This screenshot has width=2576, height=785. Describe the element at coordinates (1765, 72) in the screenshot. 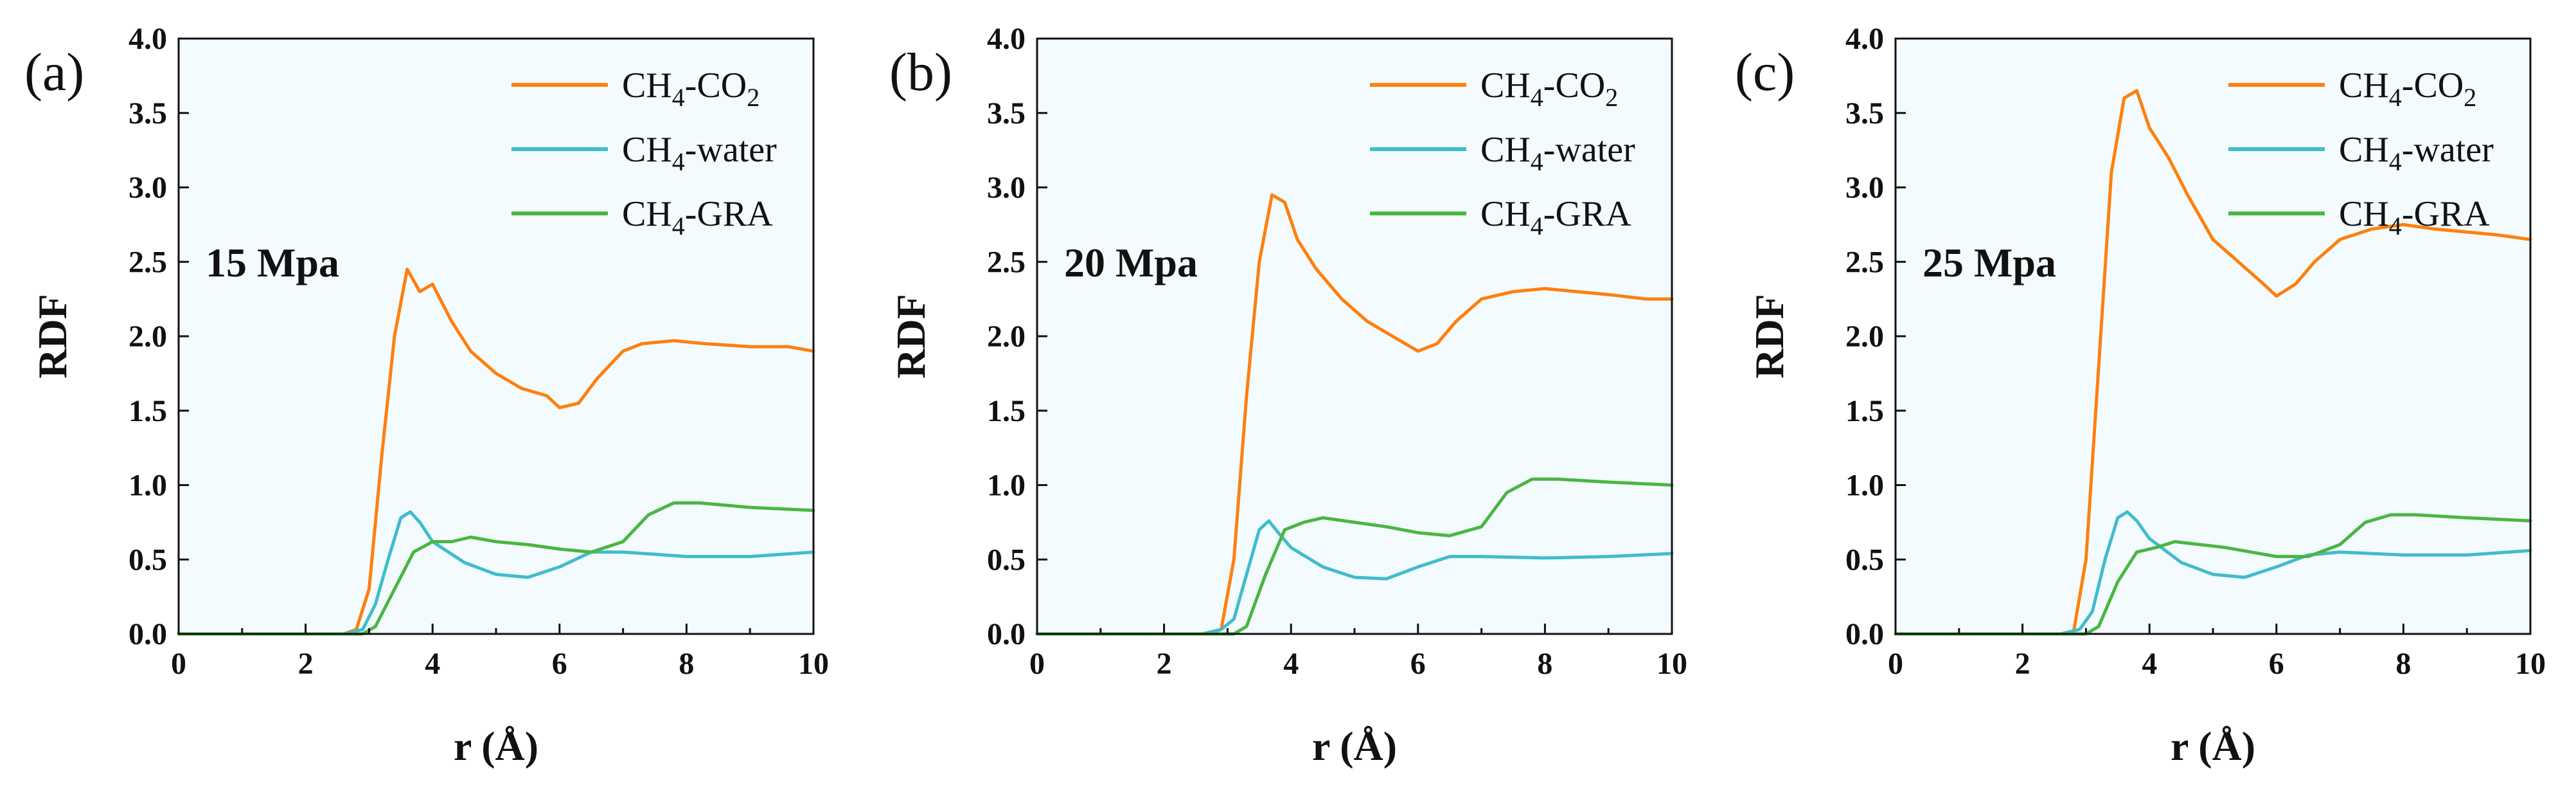

I see `panel-label: (c)` at that location.